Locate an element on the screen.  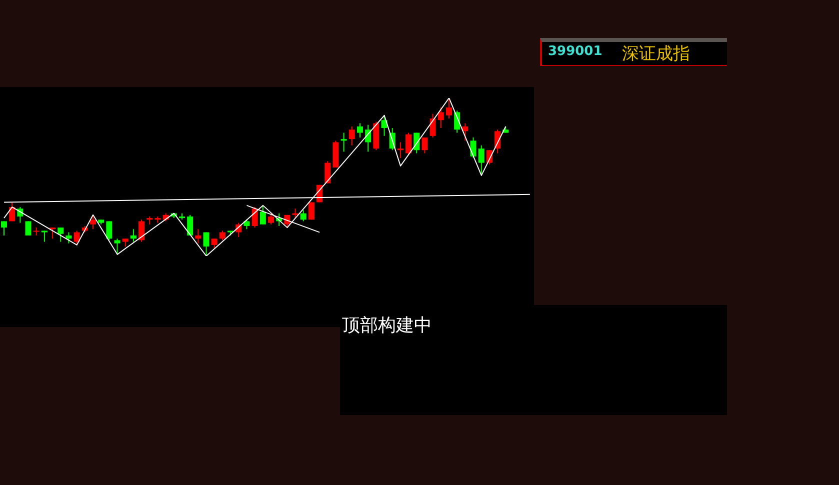
text: 深证成指 is located at coordinates (656, 54).